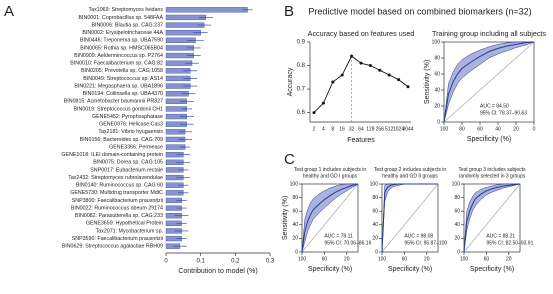 Image resolution: width=553 pixels, height=294 pixels. What do you see at coordinates (347, 243) in the screenshot?
I see `annotation: 95% CI: 70.06–86.16` at bounding box center [347, 243].